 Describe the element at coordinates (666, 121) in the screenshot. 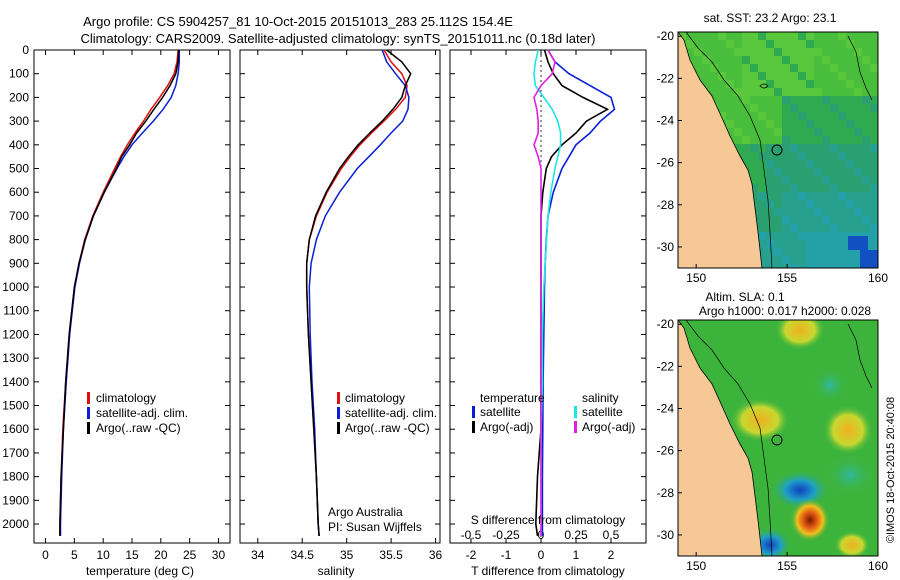

I see `map-lat-label: -24` at that location.